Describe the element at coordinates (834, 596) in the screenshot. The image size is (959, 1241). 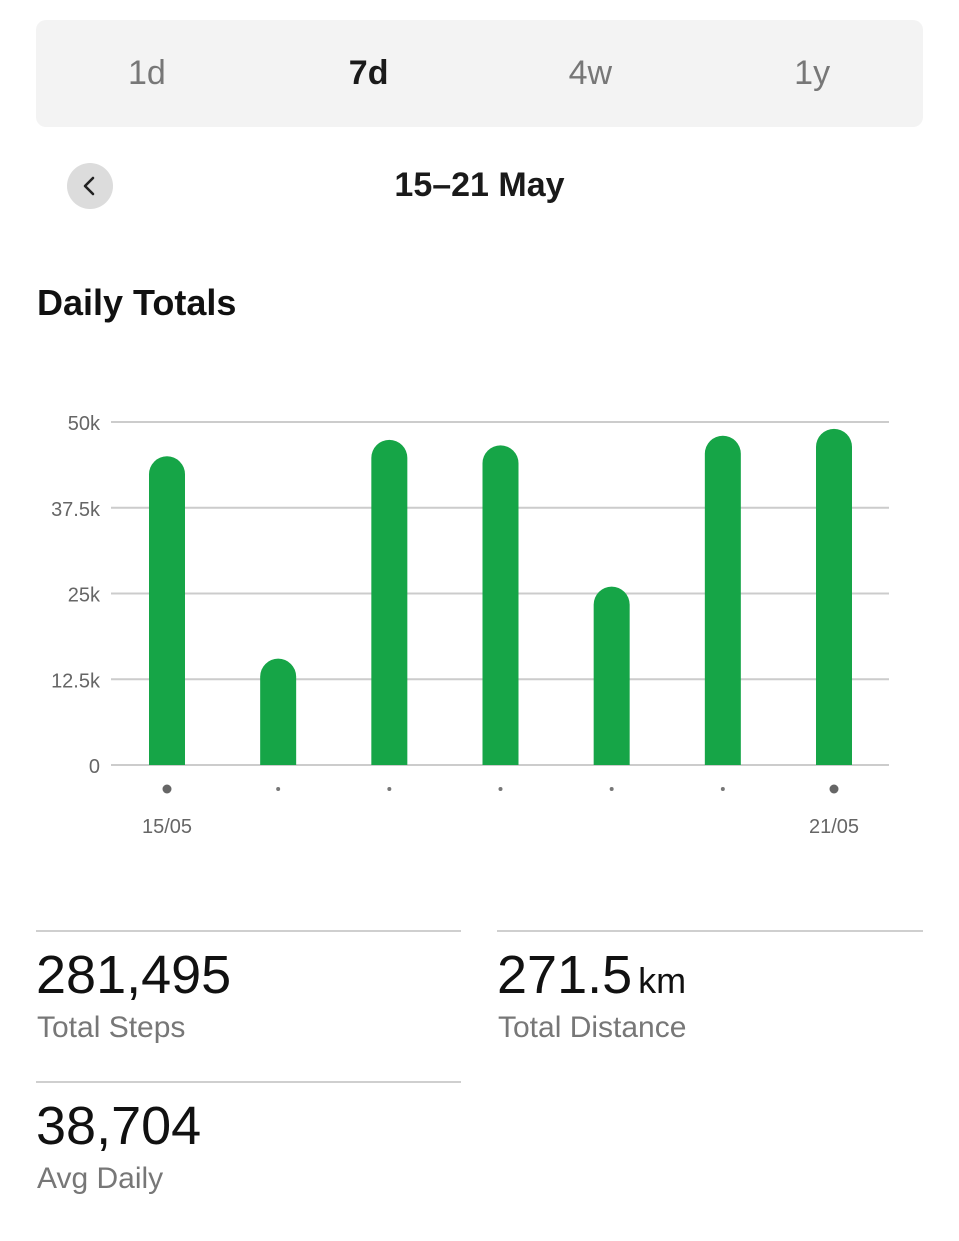
I see `bar-21/05` at that location.